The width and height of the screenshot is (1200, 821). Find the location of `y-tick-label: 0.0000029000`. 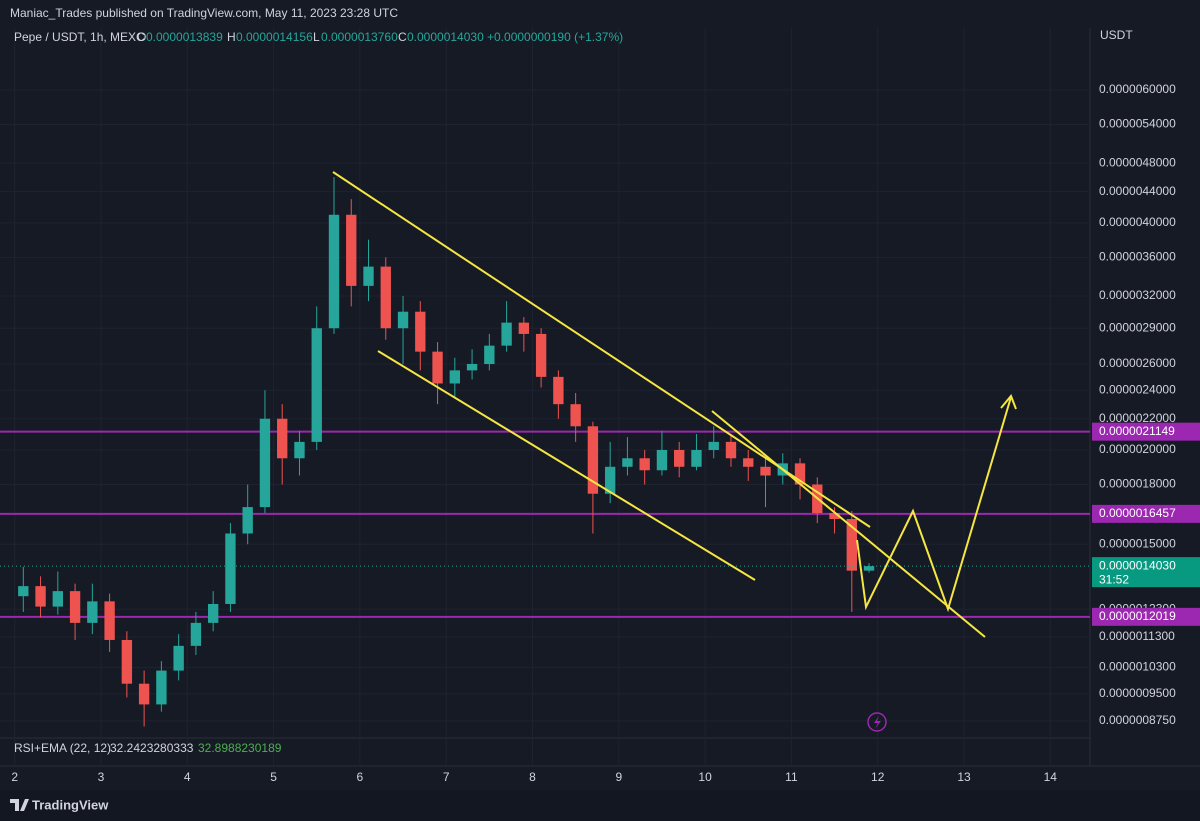

y-tick-label: 0.0000029000 is located at coordinates (1137, 327).